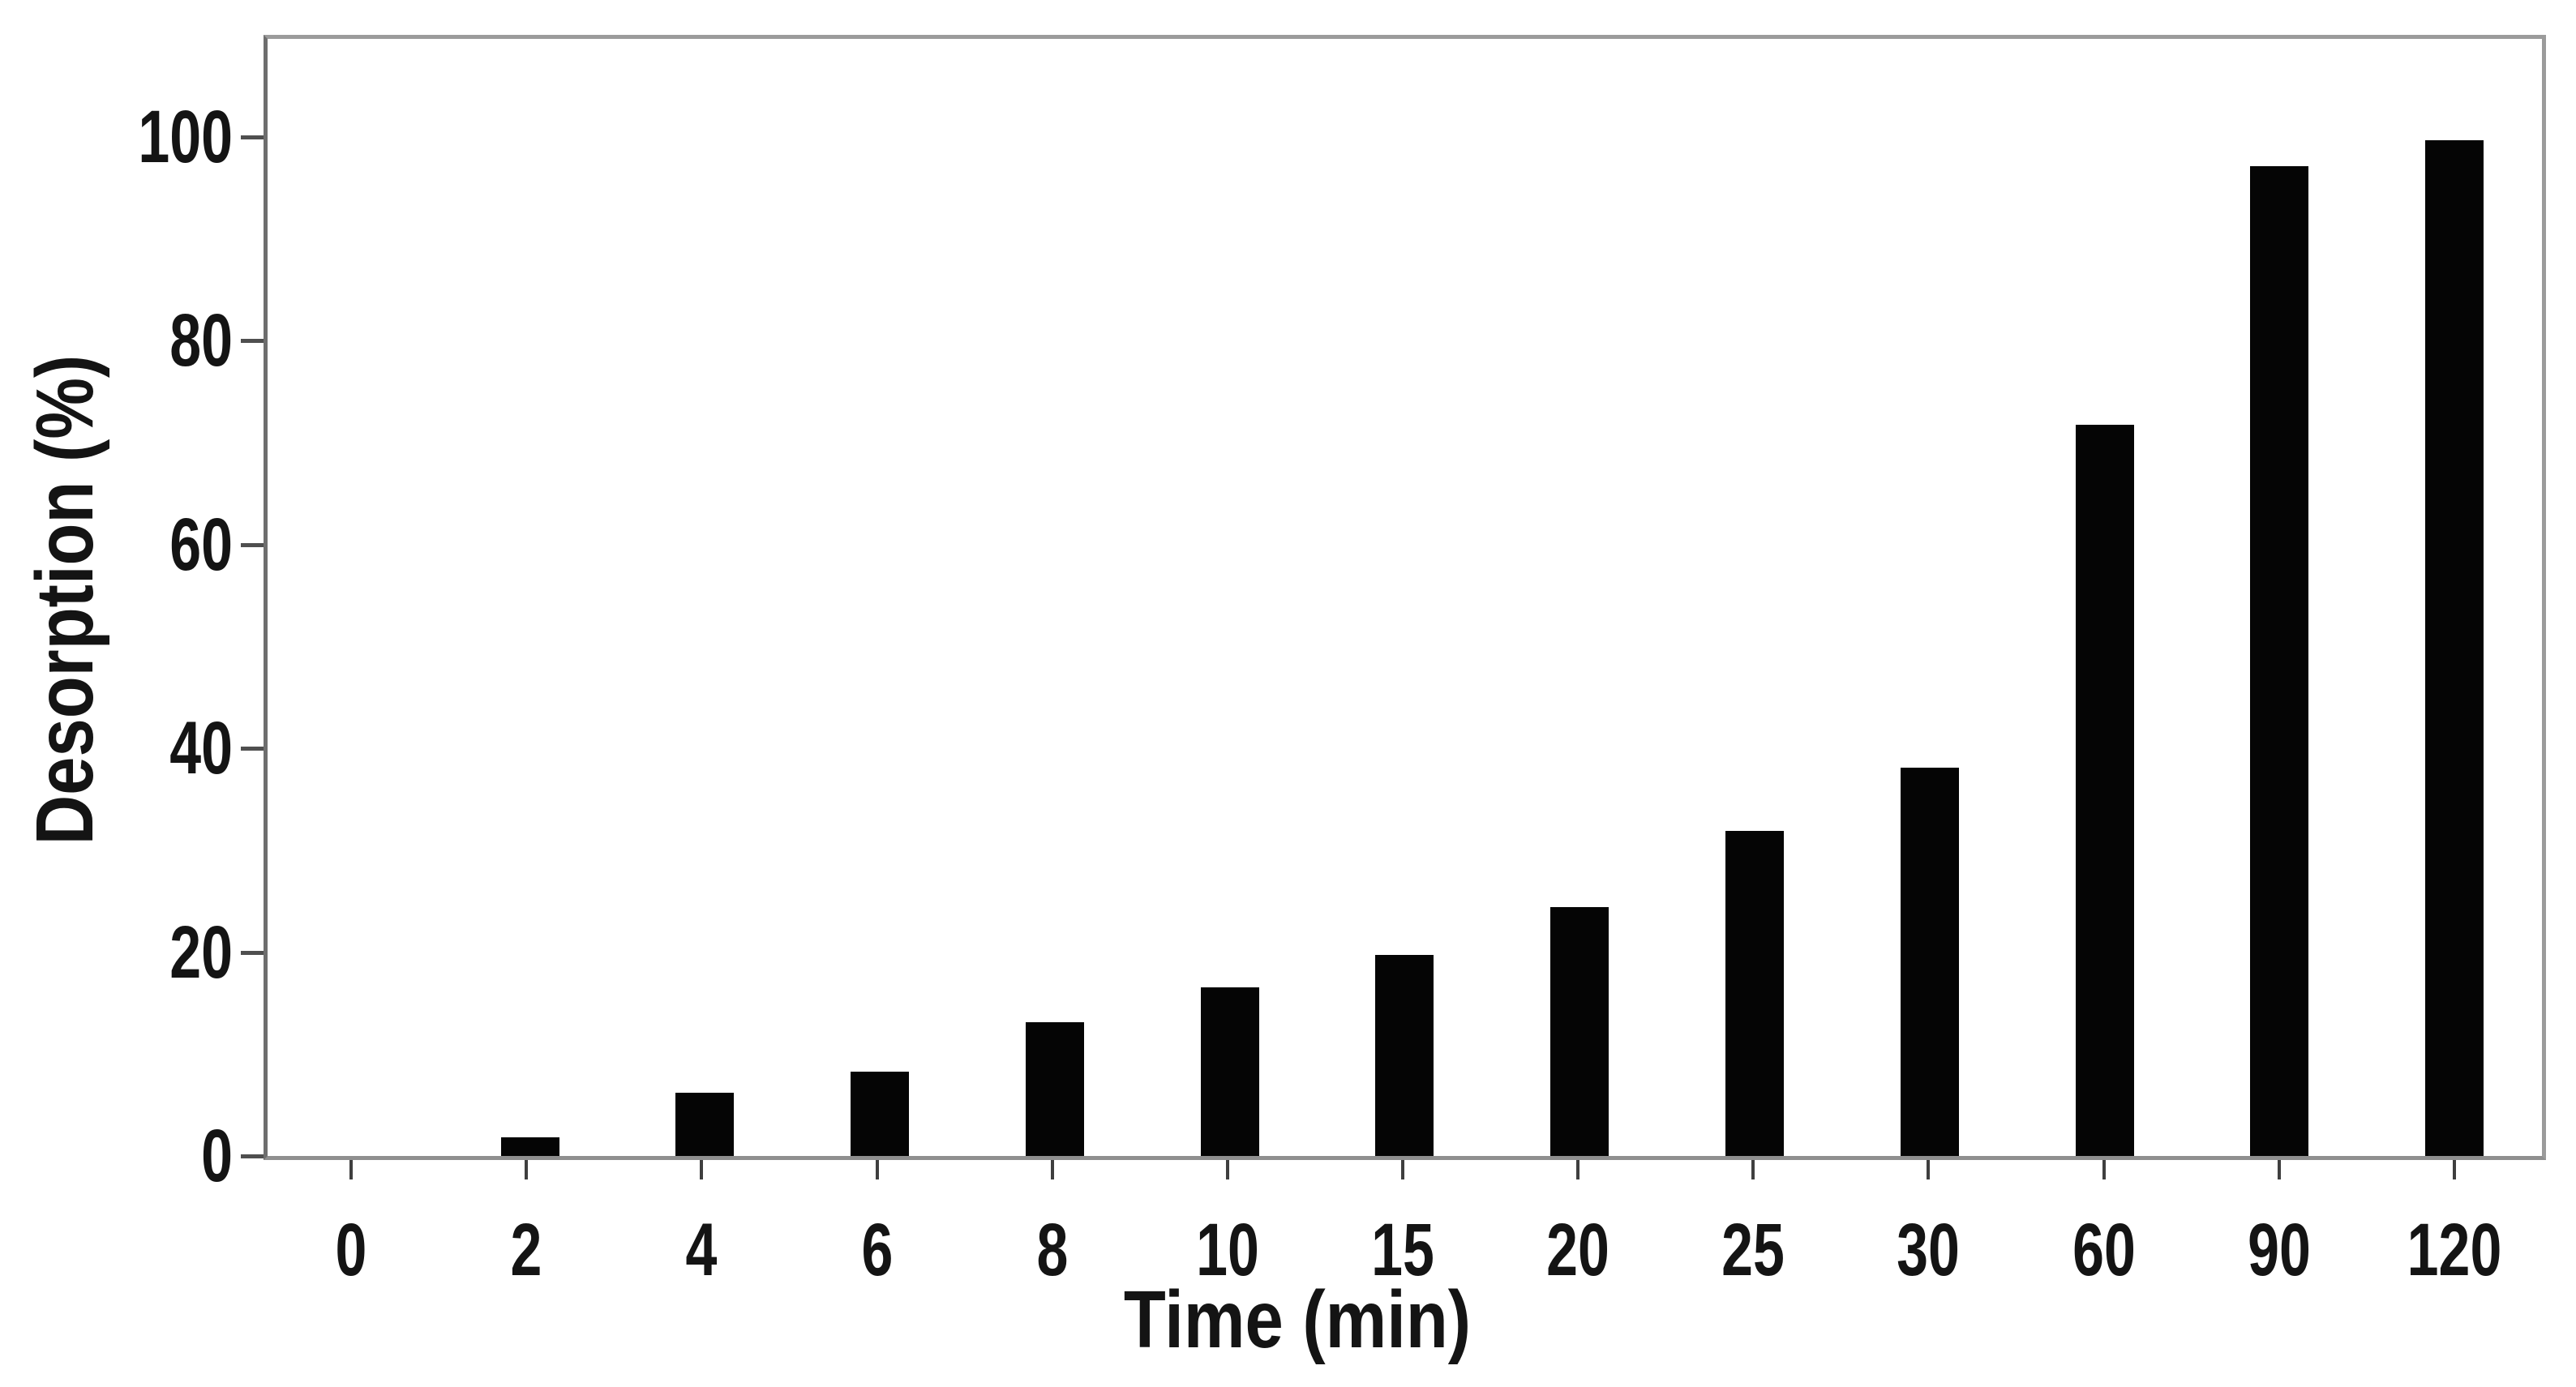 This screenshot has height=1387, width=2576. What do you see at coordinates (1929, 962) in the screenshot?
I see `bar-30min` at bounding box center [1929, 962].